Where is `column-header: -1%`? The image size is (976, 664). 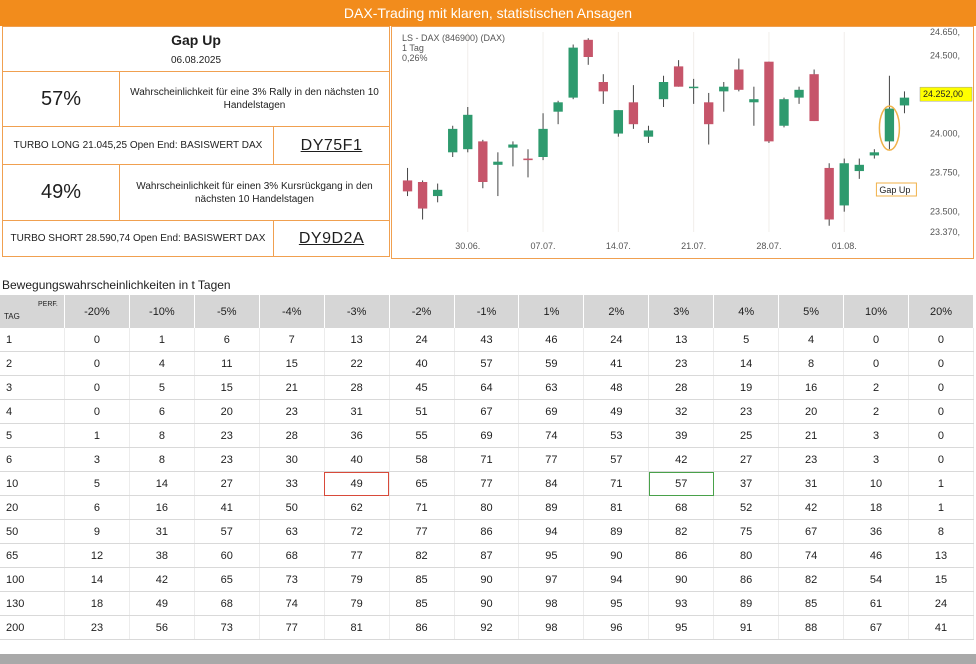 column-header: -1% is located at coordinates (487, 311).